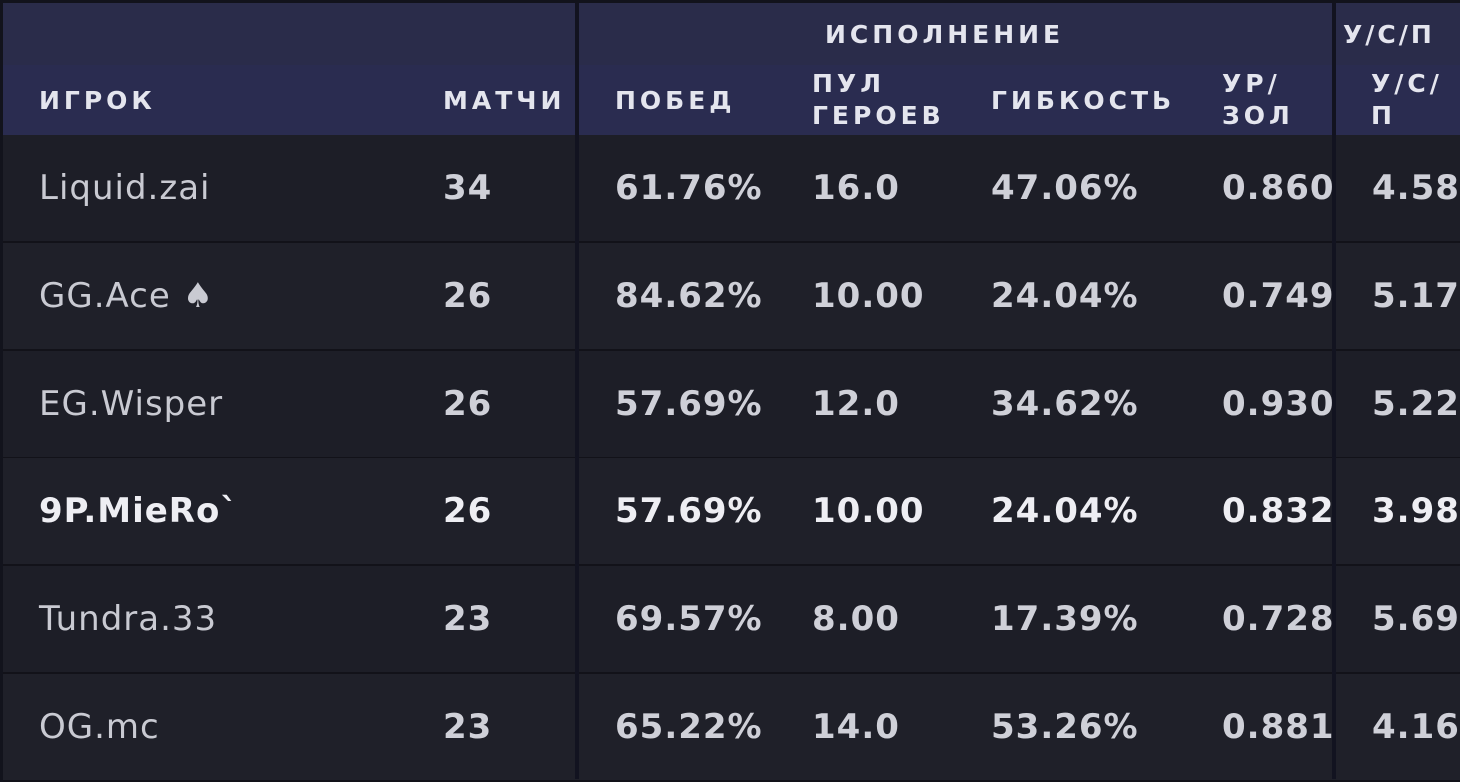 This screenshot has width=1460, height=782. I want to click on column-header-hero-pool-line1: ПУЛ, so click(848, 83).